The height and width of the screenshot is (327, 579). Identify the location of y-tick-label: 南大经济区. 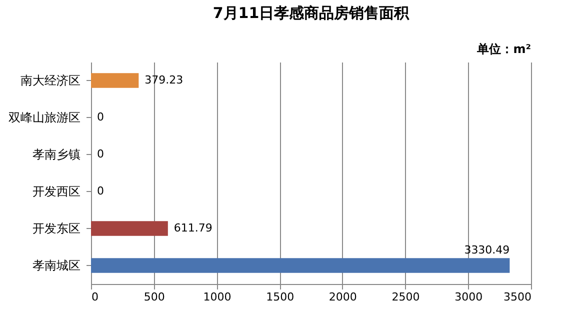
(50, 81).